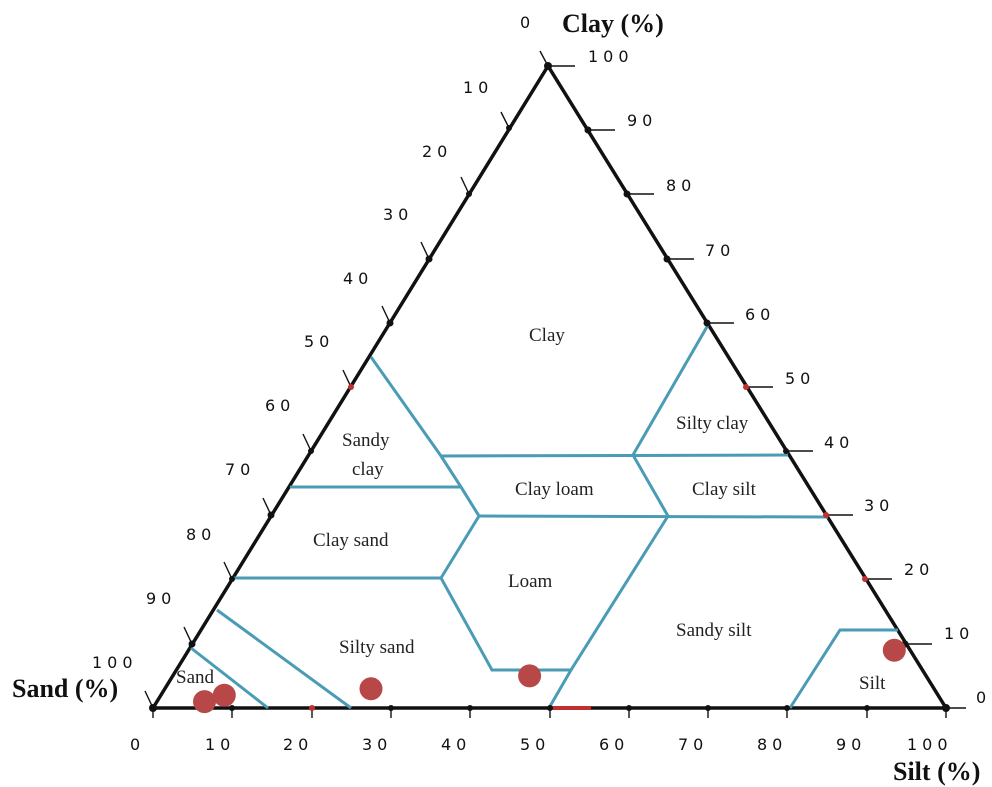 The height and width of the screenshot is (787, 992). I want to click on region-label-clay: Clay, so click(547, 335).